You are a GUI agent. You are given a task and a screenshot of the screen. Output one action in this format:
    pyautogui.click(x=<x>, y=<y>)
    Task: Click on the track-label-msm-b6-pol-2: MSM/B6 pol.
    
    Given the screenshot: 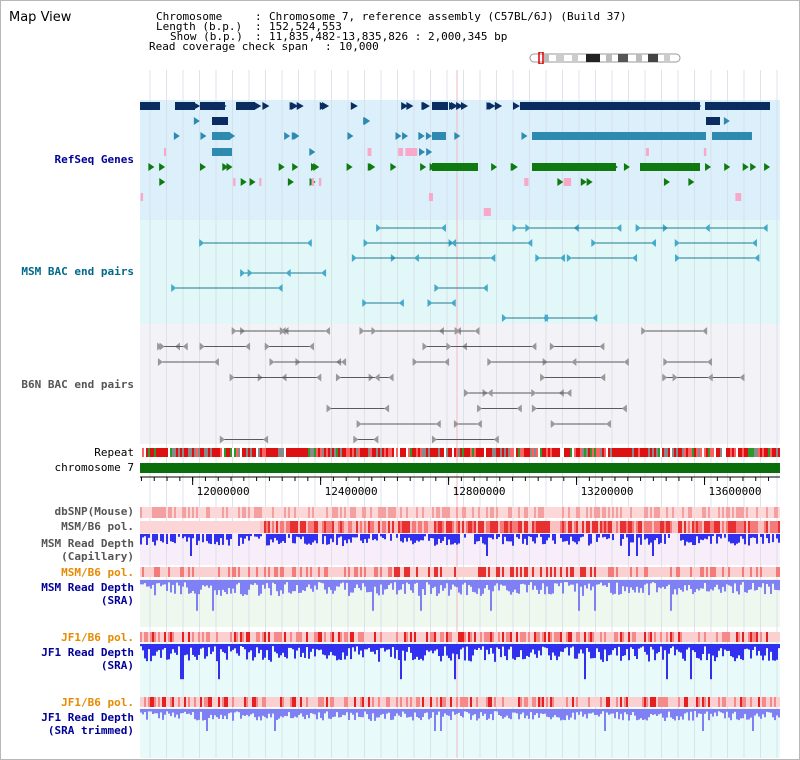 What is the action you would take?
    pyautogui.click(x=97, y=572)
    